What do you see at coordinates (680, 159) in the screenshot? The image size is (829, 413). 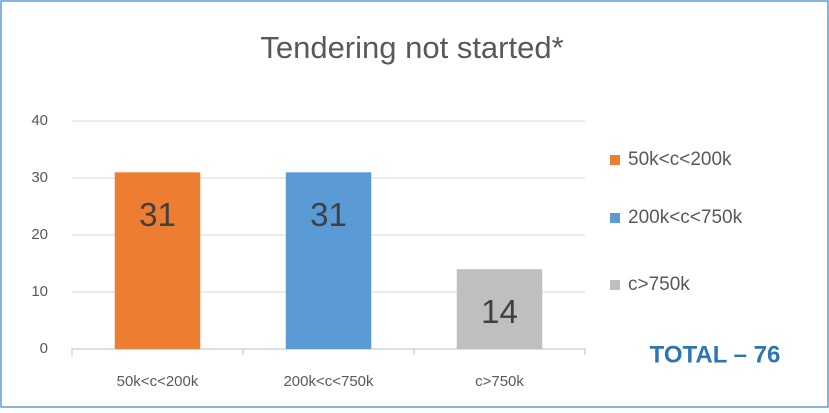 I see `legend-label: 50k<c<200k` at bounding box center [680, 159].